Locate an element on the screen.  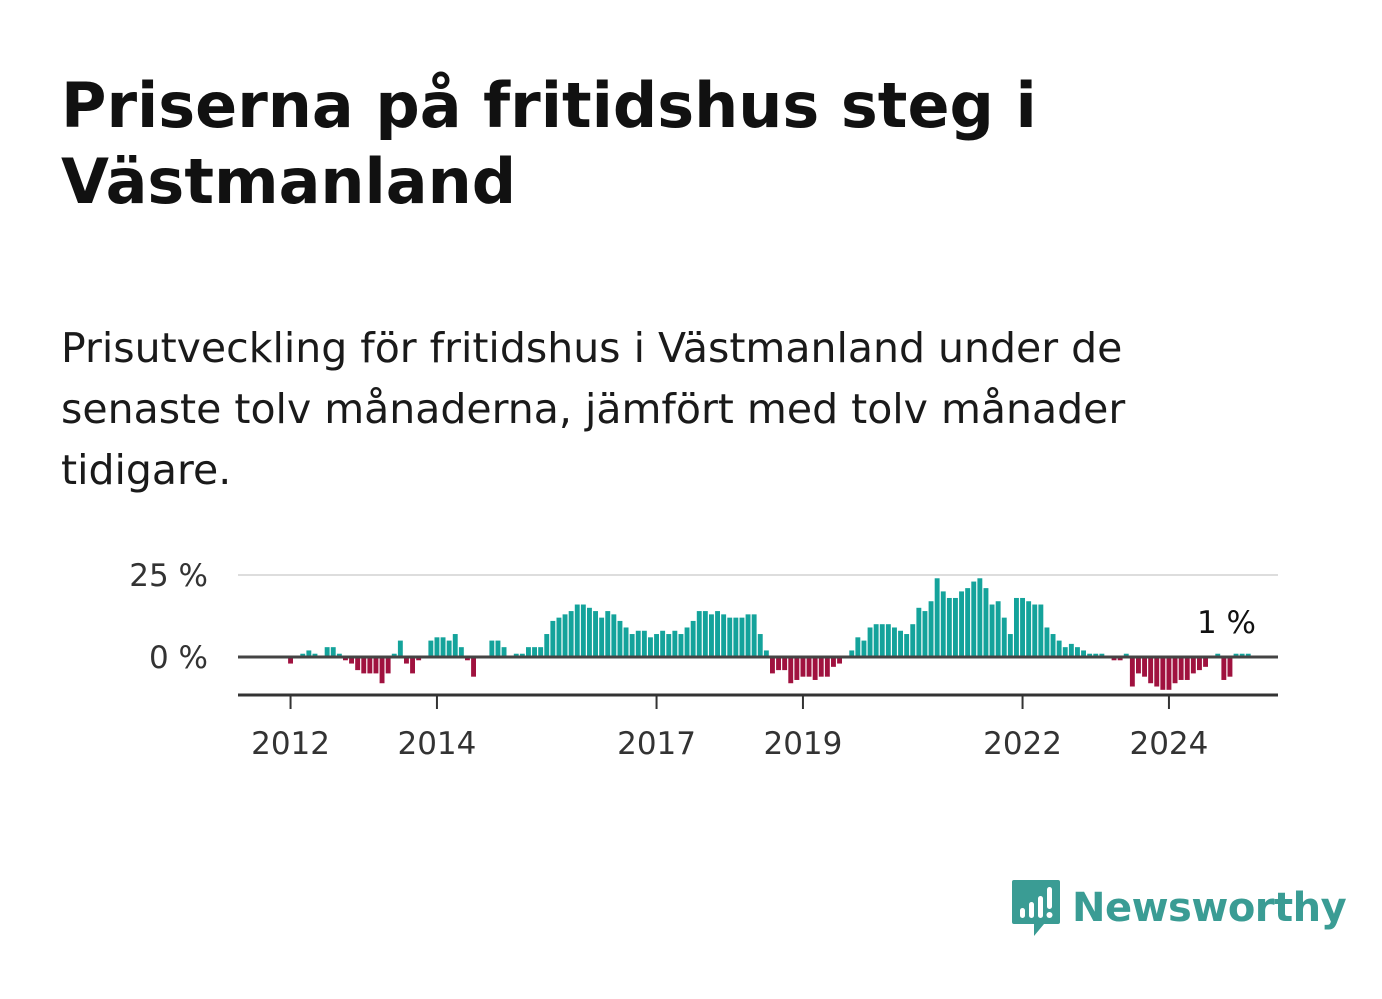
x-tick-label: 2014 is located at coordinates (436, 744).